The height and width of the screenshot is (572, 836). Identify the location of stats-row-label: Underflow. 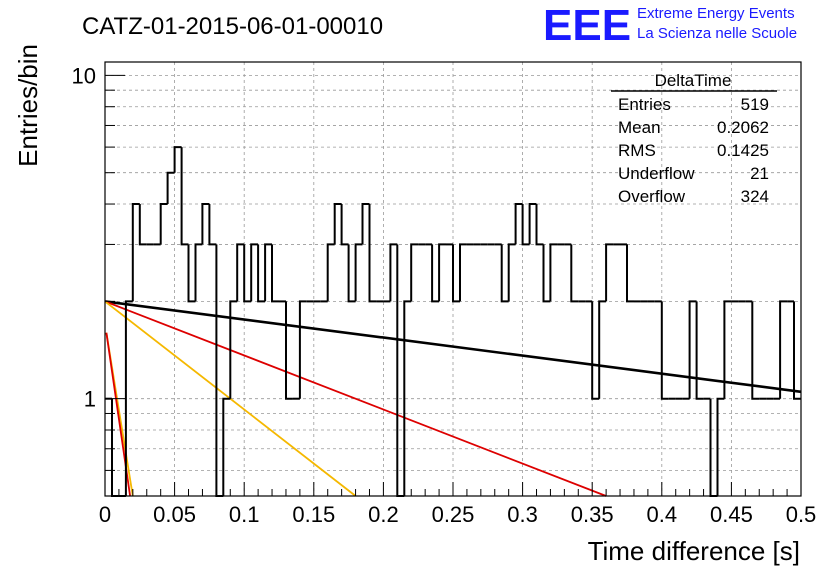
(656, 173).